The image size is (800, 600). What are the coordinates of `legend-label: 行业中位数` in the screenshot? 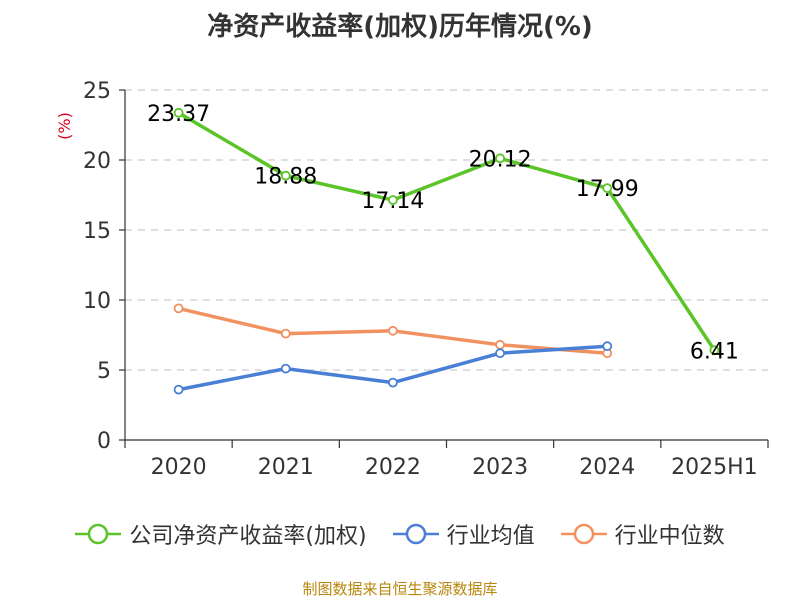 It's located at (669, 536).